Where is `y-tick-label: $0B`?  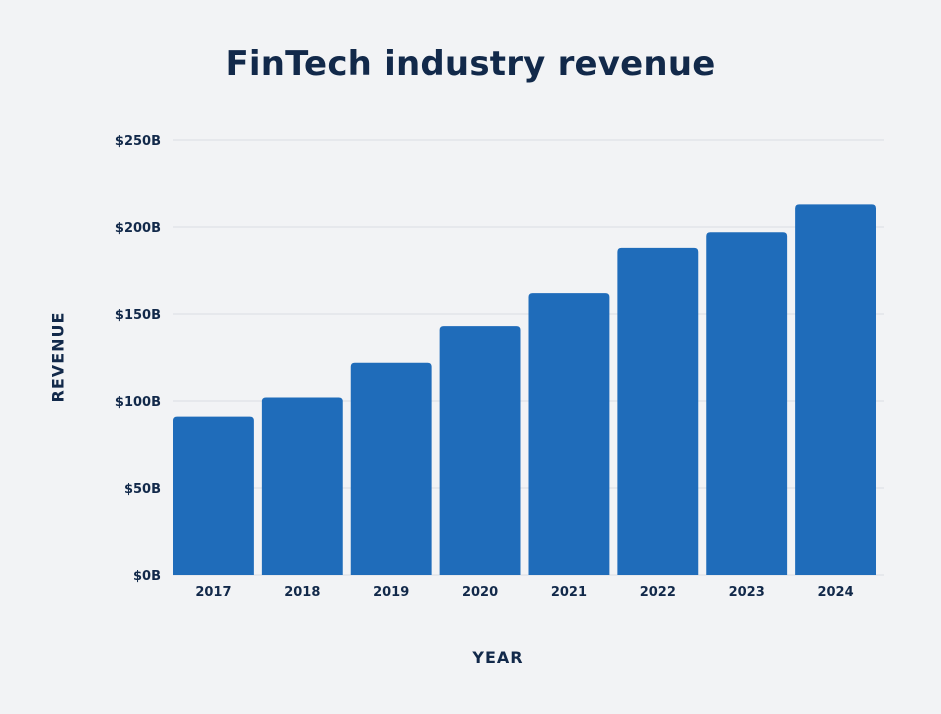
y-tick-label: $0B is located at coordinates (147, 576).